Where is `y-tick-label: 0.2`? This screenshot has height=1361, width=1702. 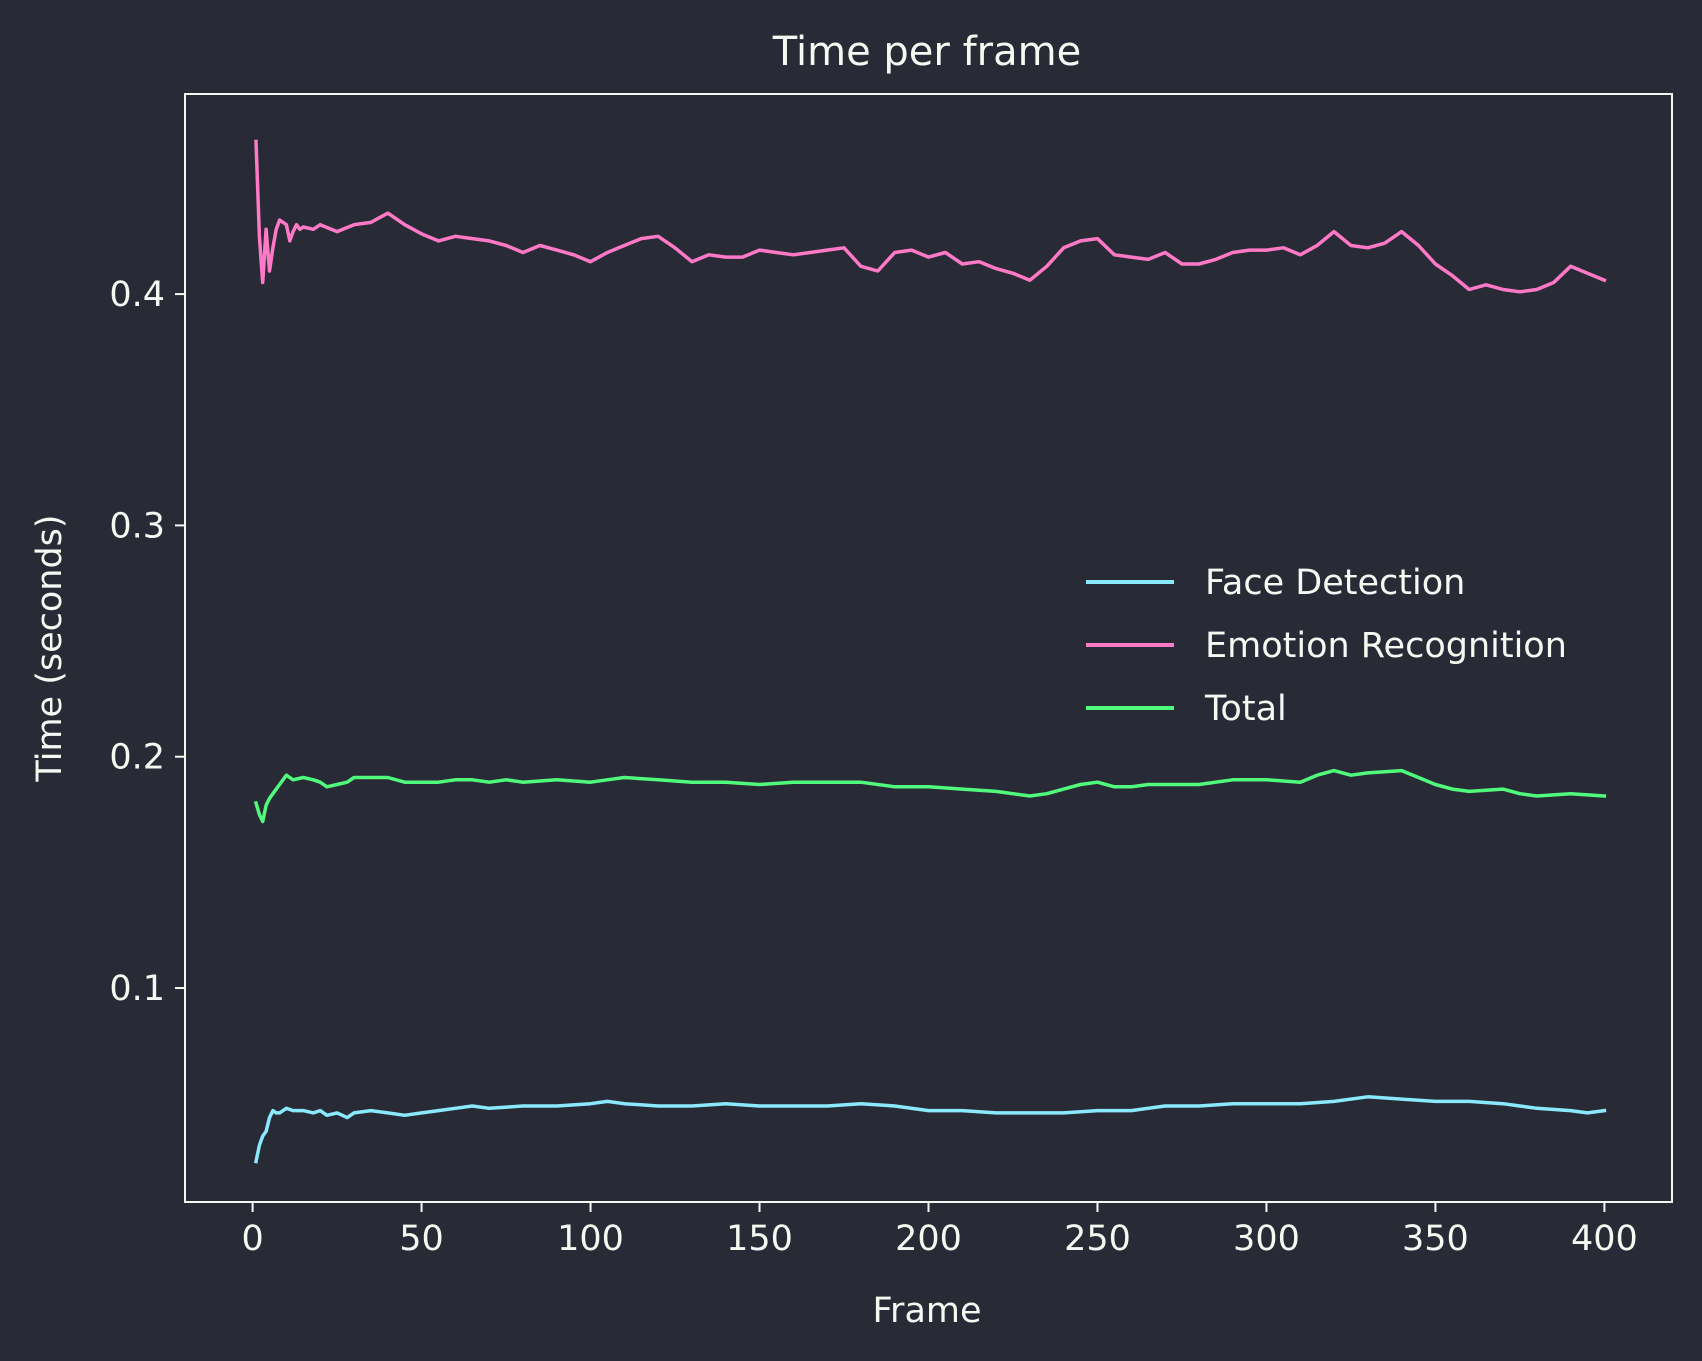
y-tick-label: 0.2 is located at coordinates (137, 758).